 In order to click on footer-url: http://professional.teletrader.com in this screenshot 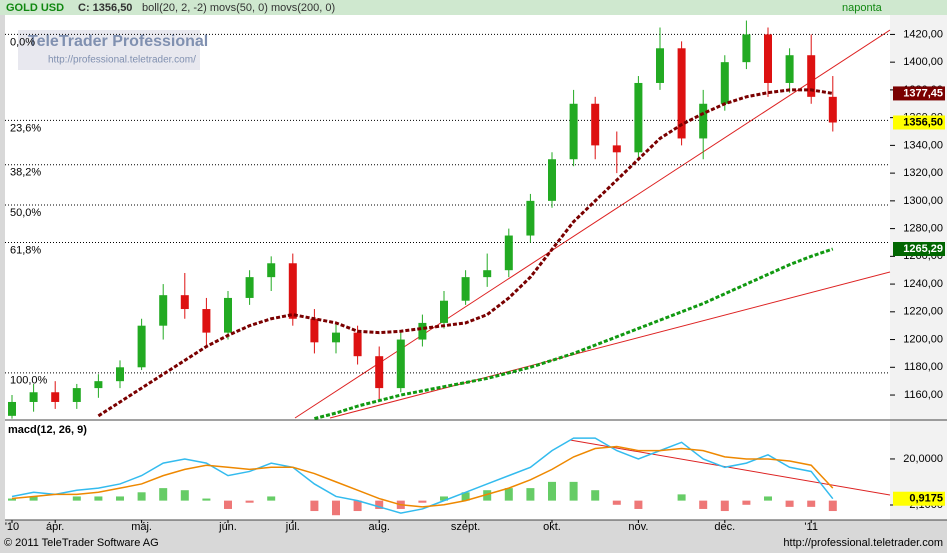, I will do `click(863, 543)`.